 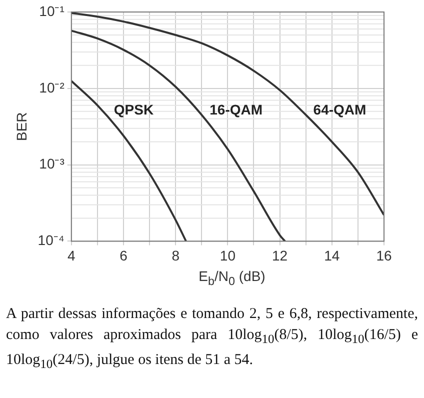 I want to click on x-tick-label: 4, so click(x=71, y=255).